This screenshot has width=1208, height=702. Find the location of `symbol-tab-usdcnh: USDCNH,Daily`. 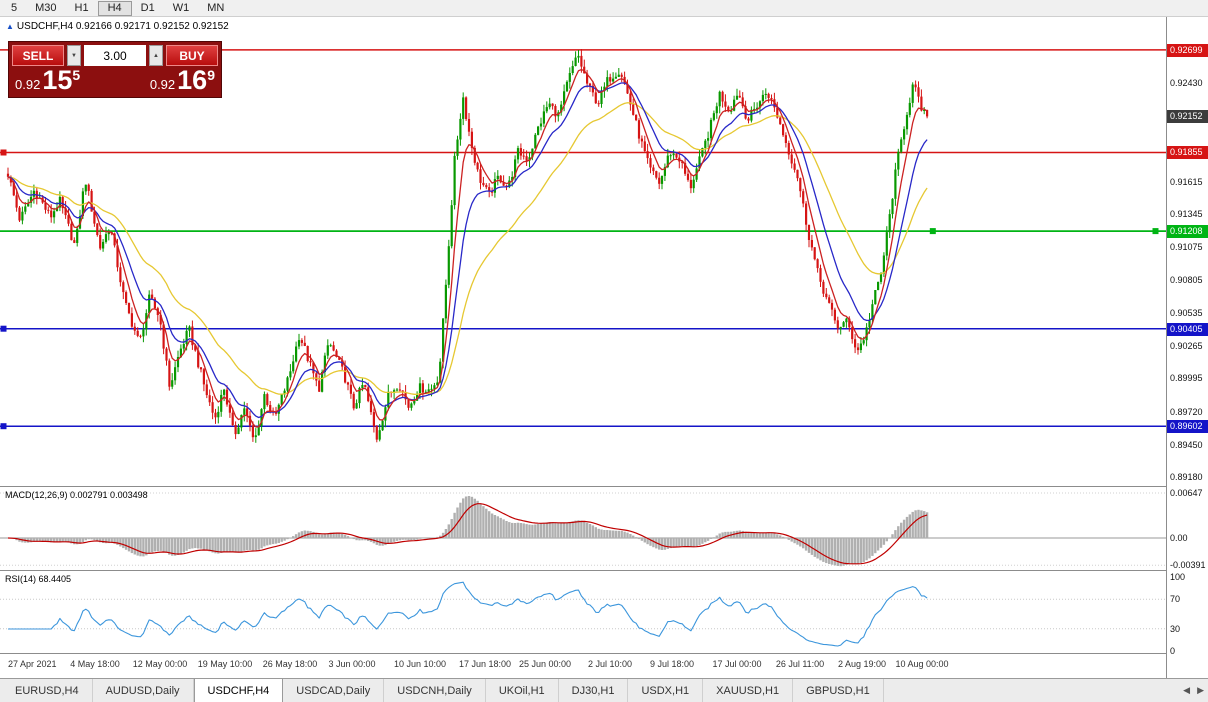

symbol-tab-usdcnh: USDCNH,Daily is located at coordinates (435, 690).